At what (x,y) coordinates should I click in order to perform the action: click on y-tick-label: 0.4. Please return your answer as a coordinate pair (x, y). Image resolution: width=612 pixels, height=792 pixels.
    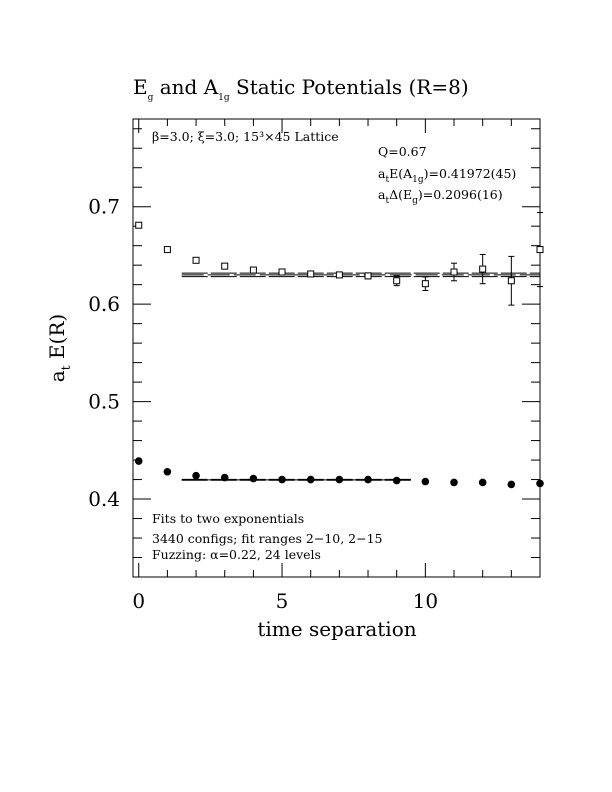
    Looking at the image, I should click on (104, 499).